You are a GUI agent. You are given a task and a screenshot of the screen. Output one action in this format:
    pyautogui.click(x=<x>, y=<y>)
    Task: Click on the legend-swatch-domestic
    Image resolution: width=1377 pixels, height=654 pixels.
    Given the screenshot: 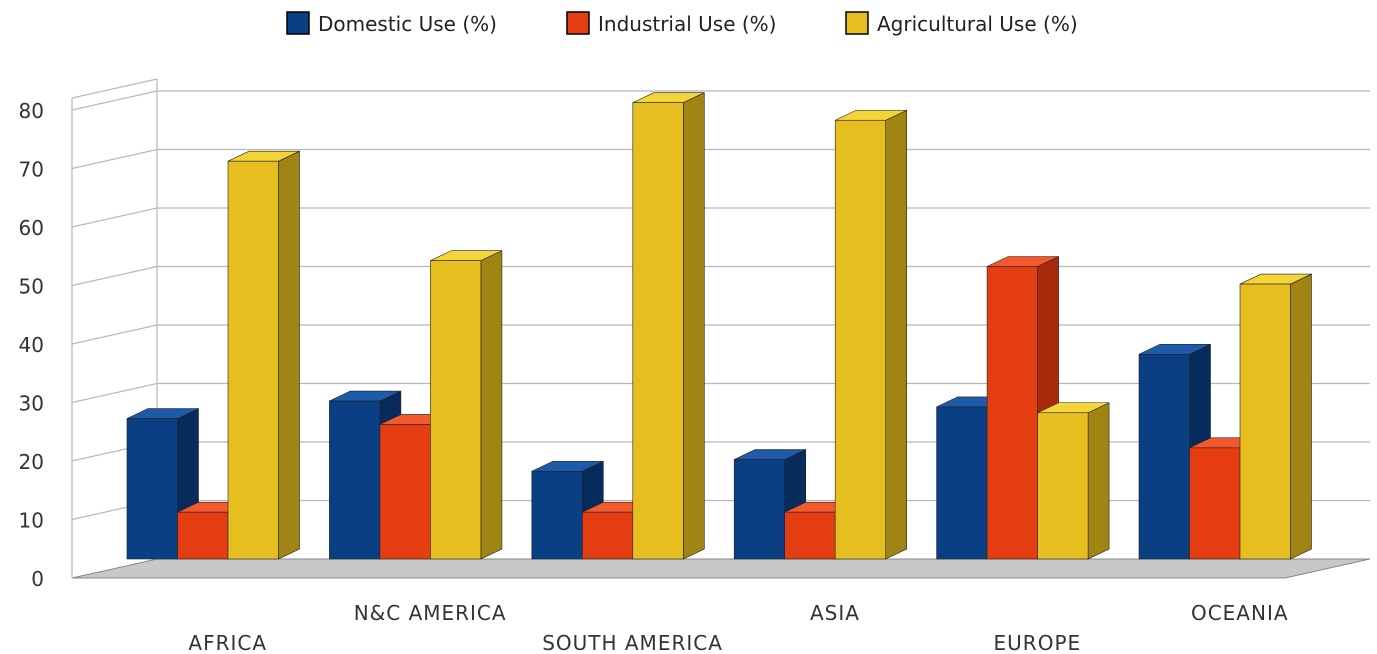 What is the action you would take?
    pyautogui.click(x=298, y=23)
    